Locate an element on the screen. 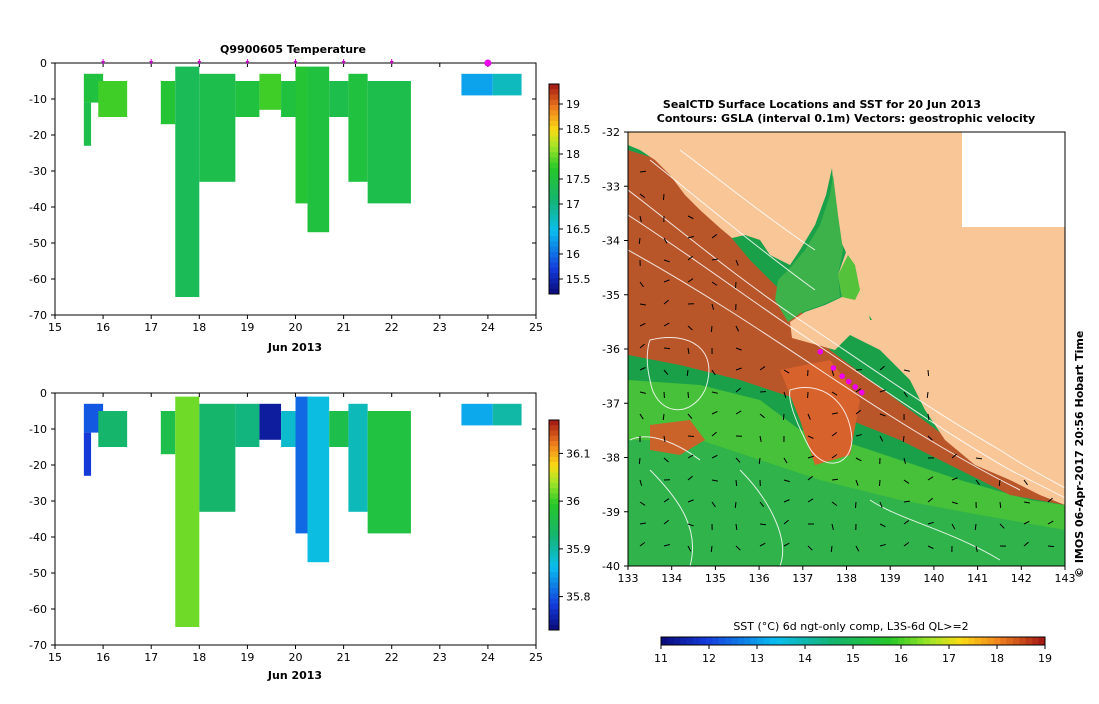 This screenshot has width=1099, height=704. lat-tick-label: -40 is located at coordinates (611, 566).